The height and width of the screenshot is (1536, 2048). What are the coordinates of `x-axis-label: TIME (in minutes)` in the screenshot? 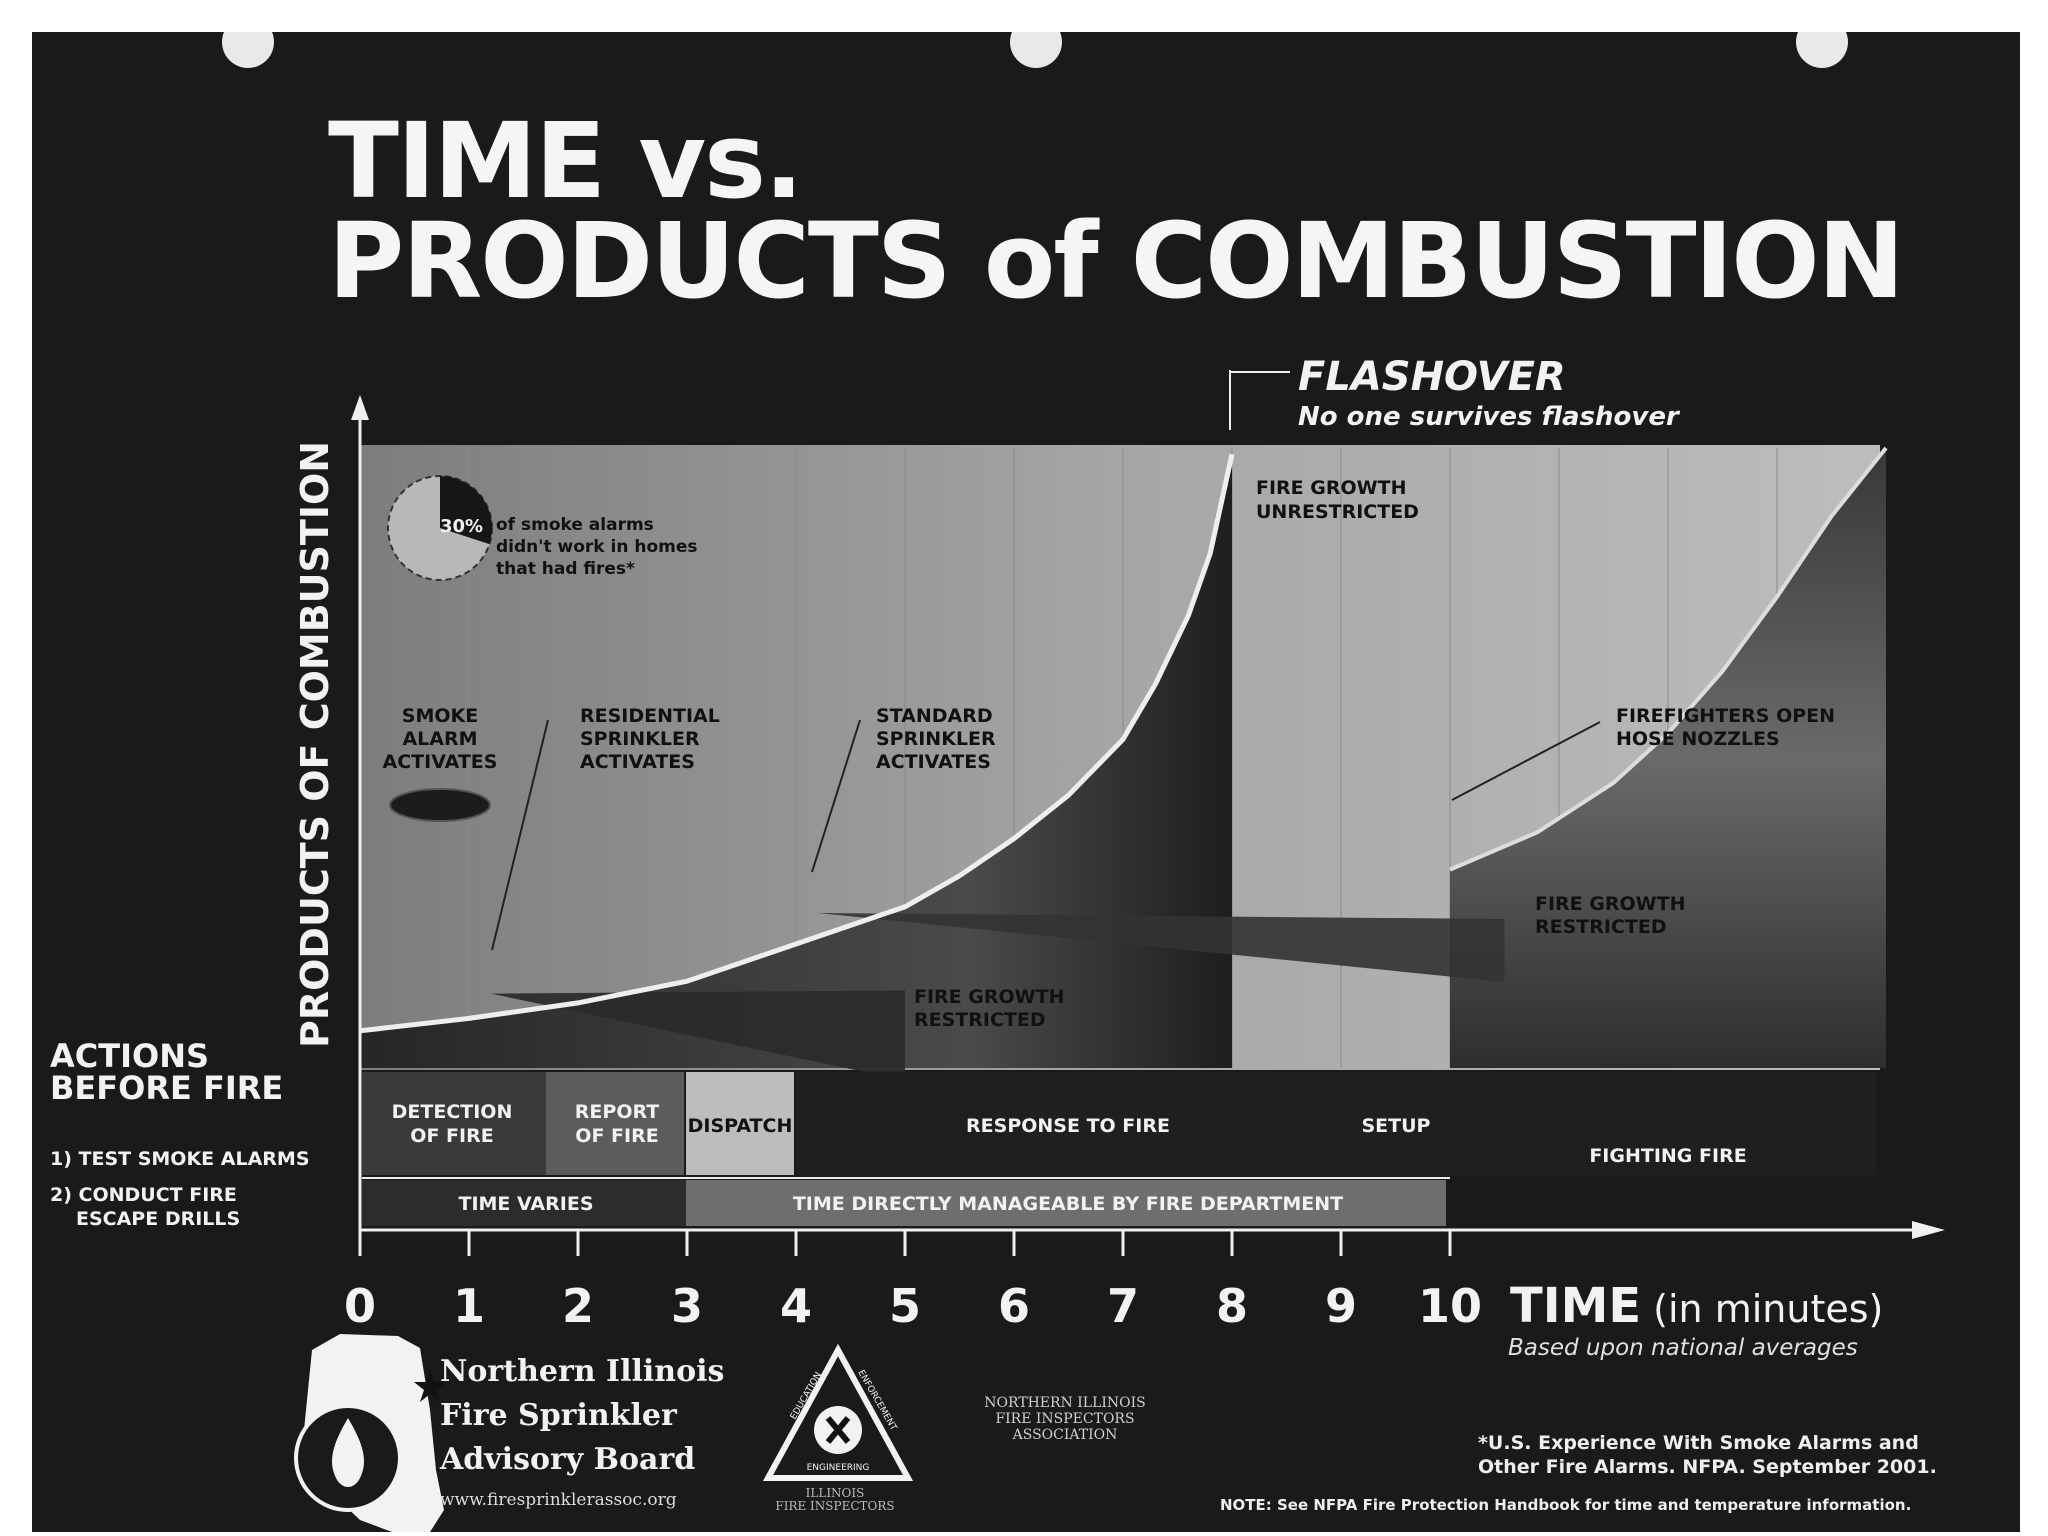 It's located at (1696, 1306).